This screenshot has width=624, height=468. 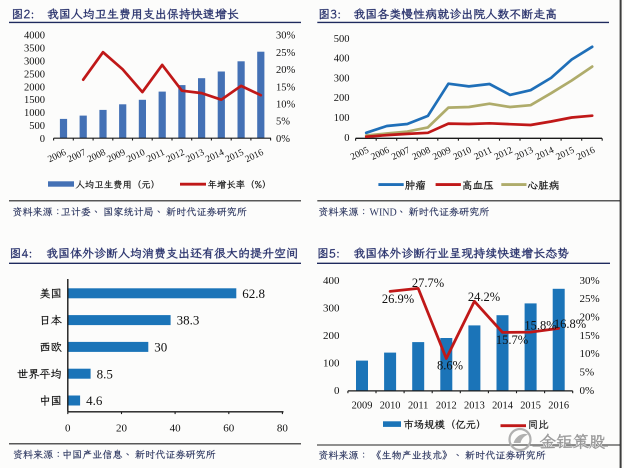 What do you see at coordinates (418, 405) in the screenshot?
I see `svg-text: 2011` at bounding box center [418, 405].